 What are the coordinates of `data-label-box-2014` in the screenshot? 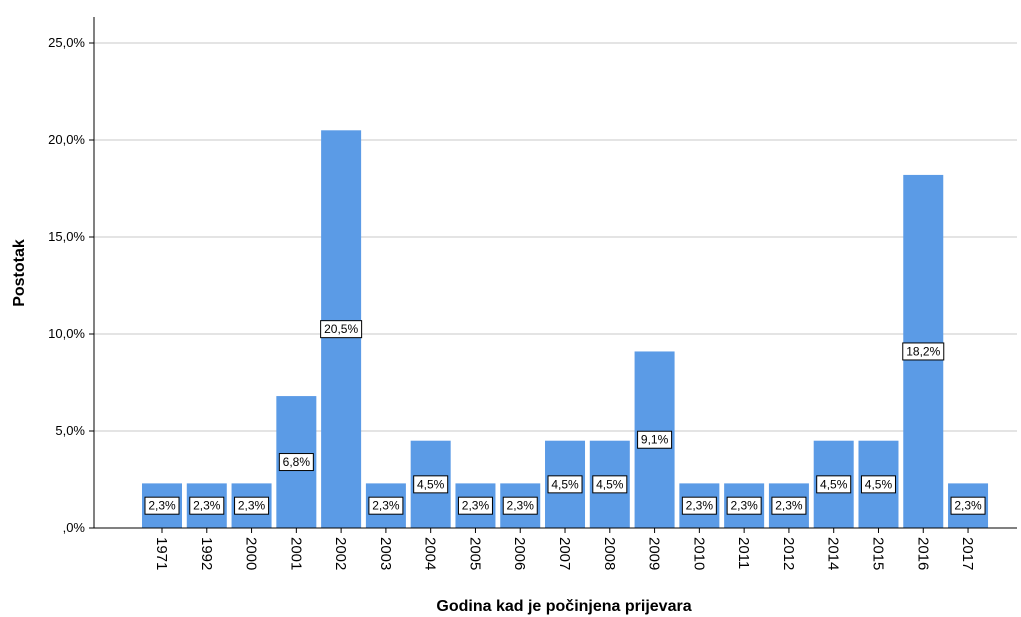 It's located at (834, 484).